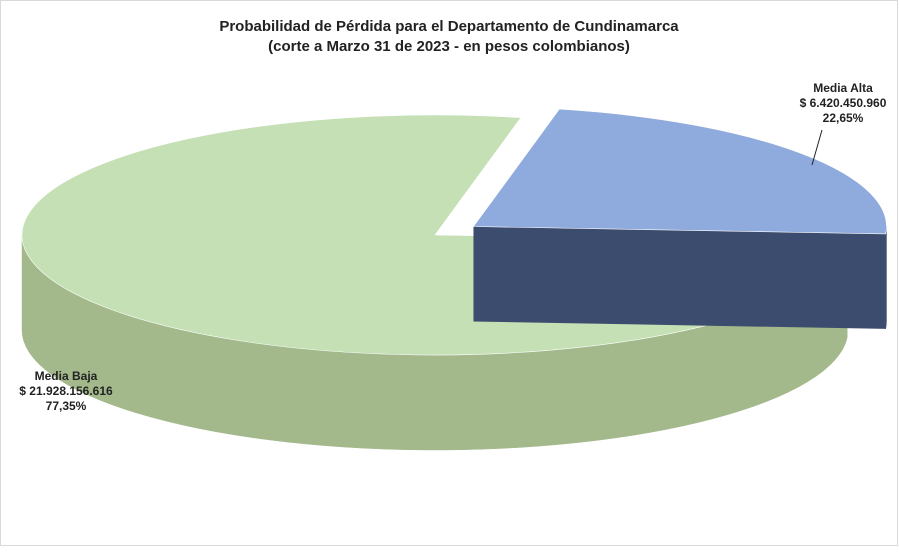 The width and height of the screenshot is (899, 552). I want to click on leader-line, so click(817, 147).